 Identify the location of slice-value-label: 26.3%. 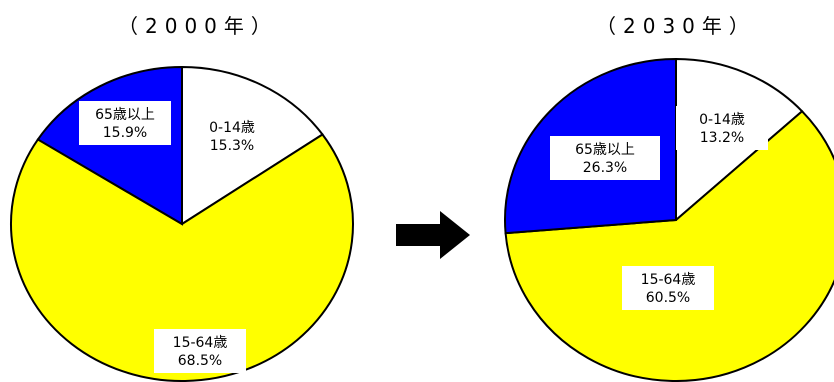
(605, 168).